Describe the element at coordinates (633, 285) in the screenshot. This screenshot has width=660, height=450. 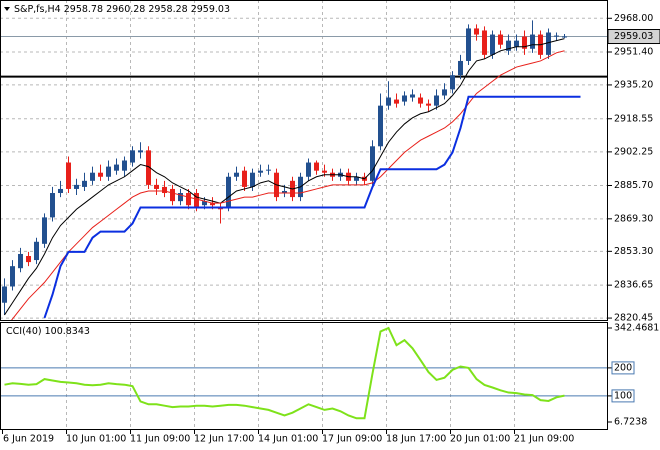
I see `y-tick-label: 2836.65` at that location.